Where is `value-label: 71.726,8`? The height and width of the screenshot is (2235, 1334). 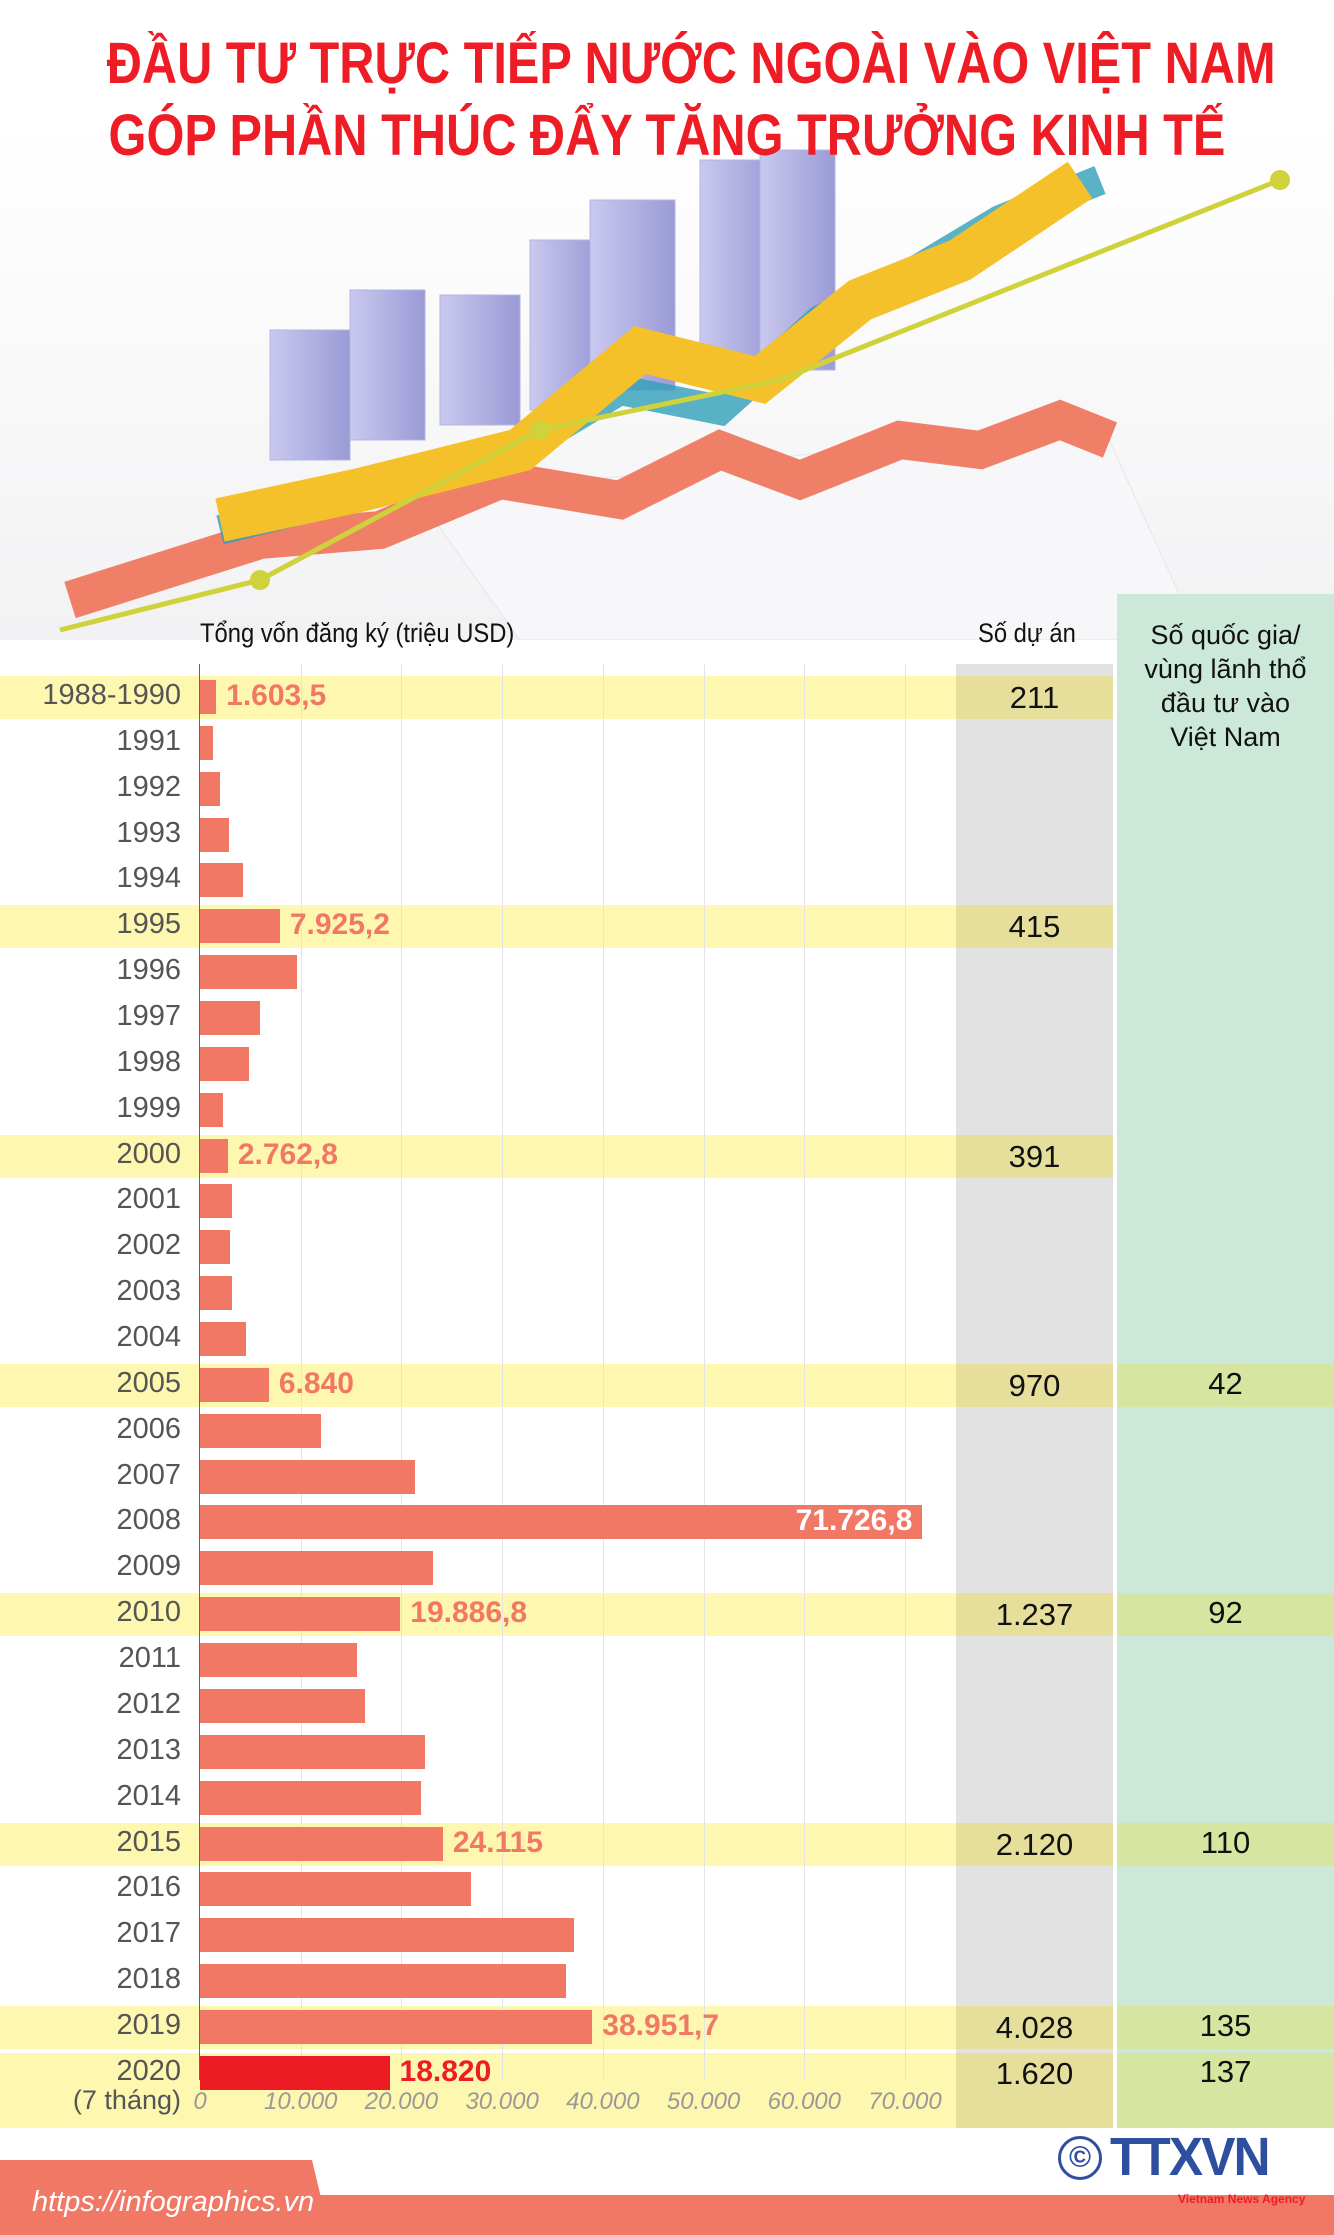 value-label: 71.726,8 is located at coordinates (854, 1521).